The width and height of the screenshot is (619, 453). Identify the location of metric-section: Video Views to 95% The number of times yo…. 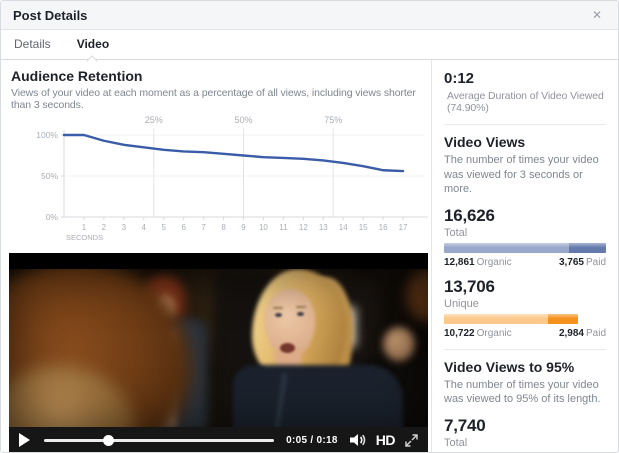
(525, 400).